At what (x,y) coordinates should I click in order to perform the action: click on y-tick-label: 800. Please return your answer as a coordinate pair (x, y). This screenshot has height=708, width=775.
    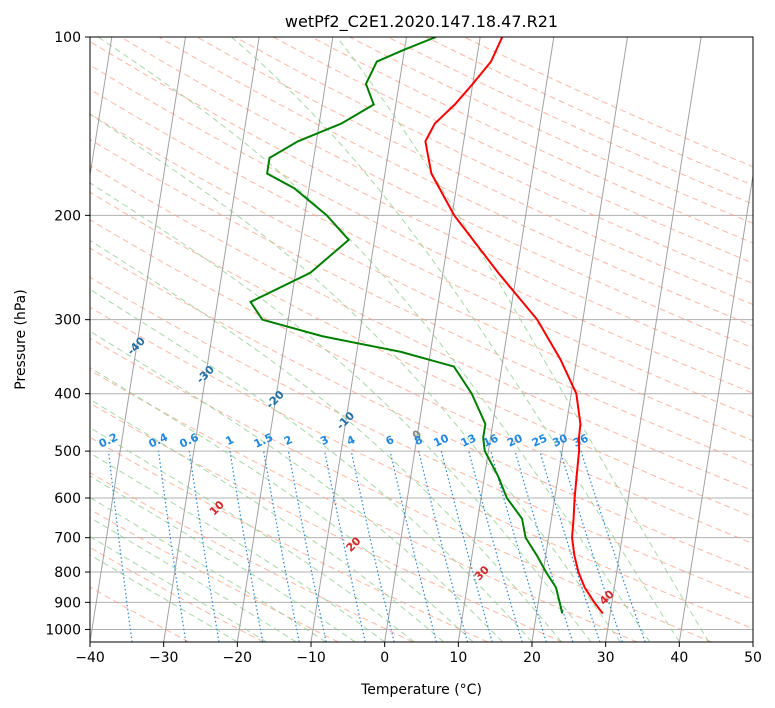
    Looking at the image, I should click on (67, 573).